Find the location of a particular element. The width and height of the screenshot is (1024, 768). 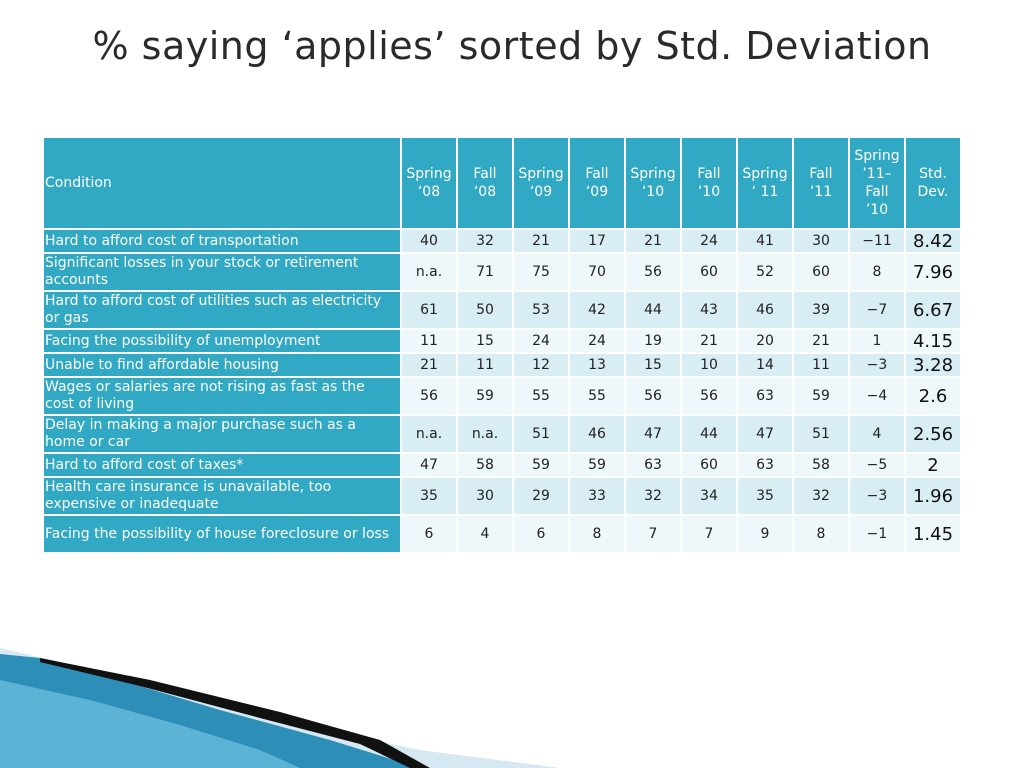

value-cell: 24 is located at coordinates (597, 341).